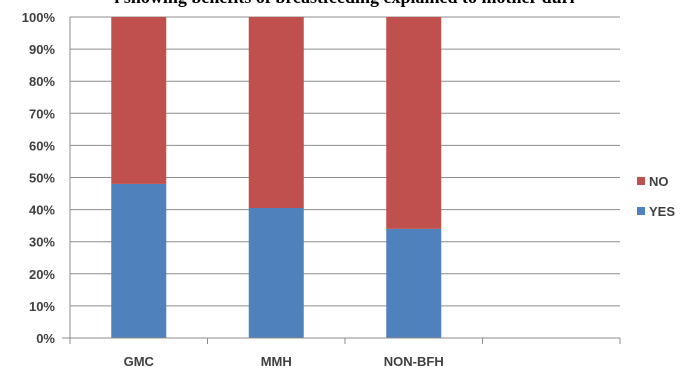 Image resolution: width=689 pixels, height=372 pixels. I want to click on y-tick-label: 0%, so click(45, 338).